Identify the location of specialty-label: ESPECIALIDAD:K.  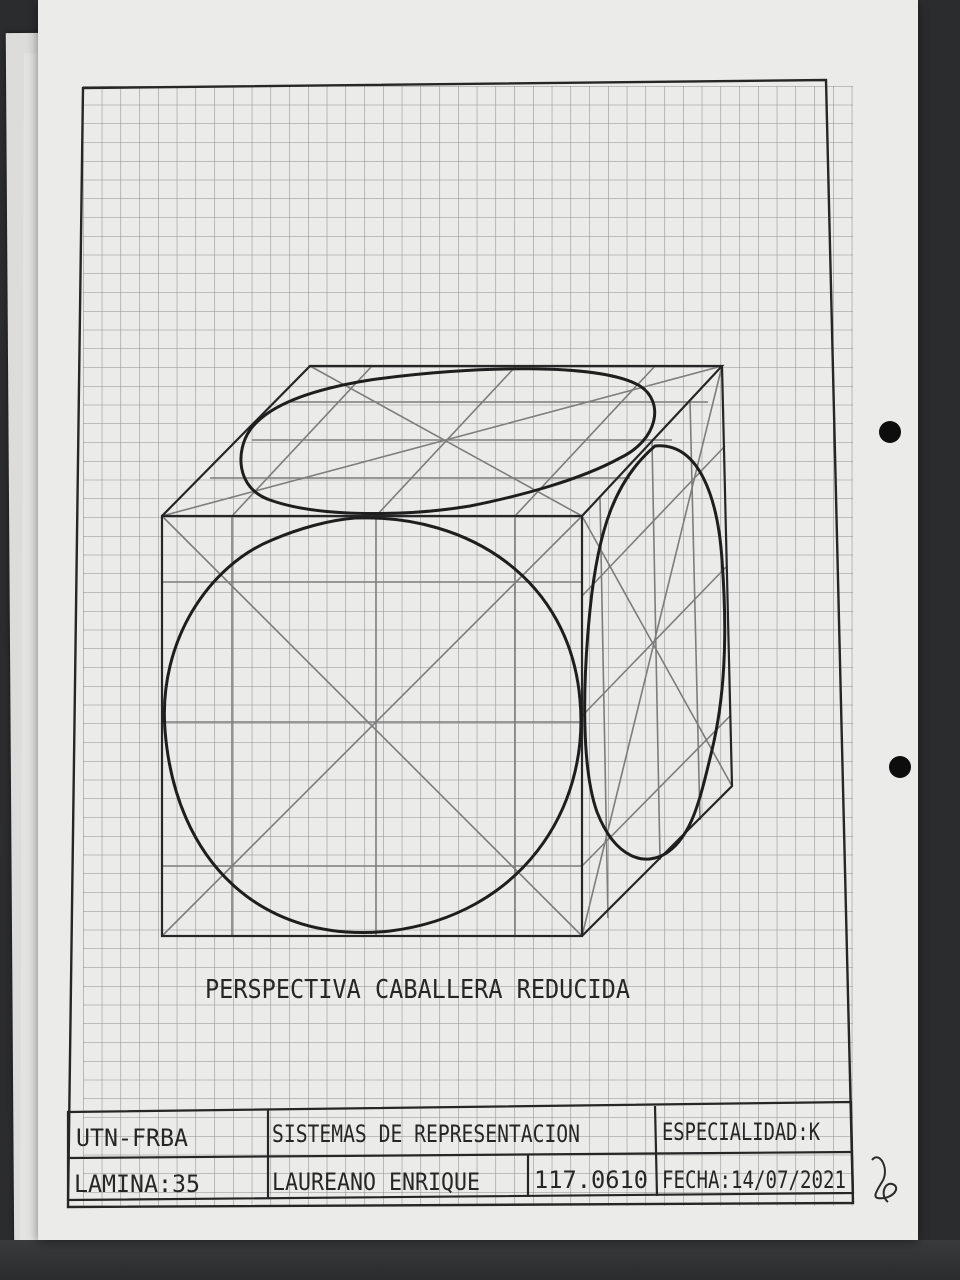
(741, 1132).